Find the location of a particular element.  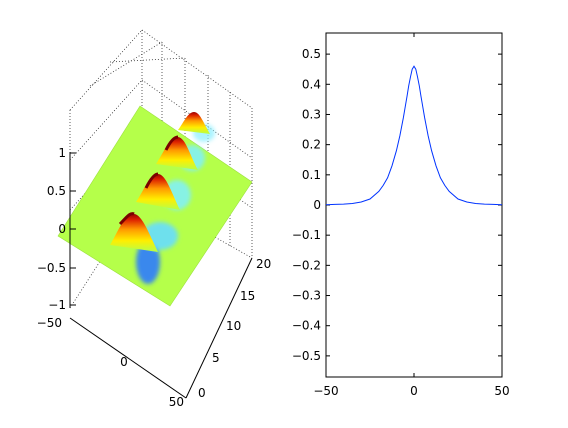

z-tick-label: −0.5 is located at coordinates (51, 268).